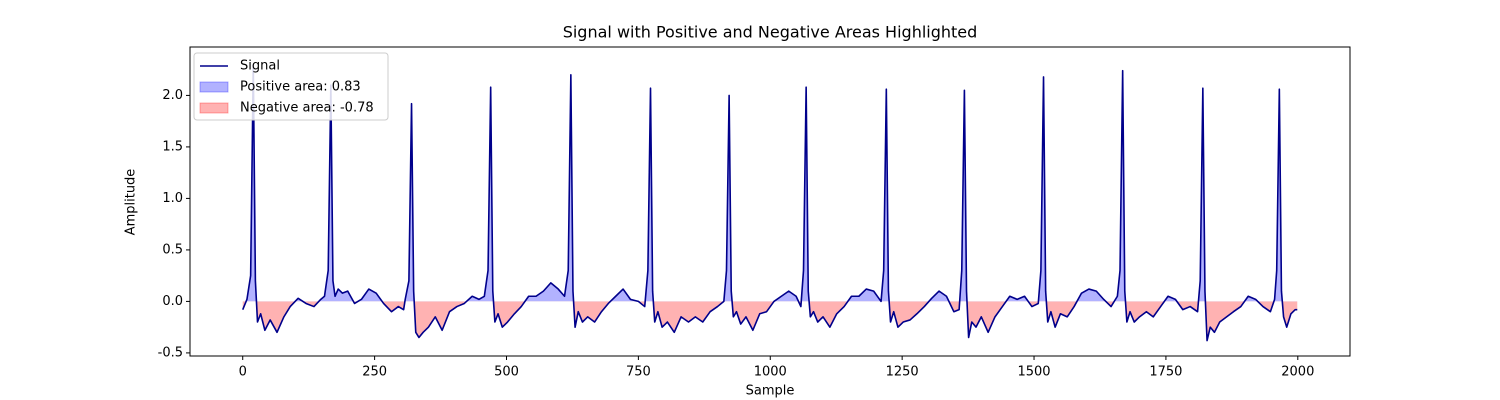 This screenshot has height=400, width=1500. Describe the element at coordinates (172, 301) in the screenshot. I see `y-tick-label: 0.0` at that location.